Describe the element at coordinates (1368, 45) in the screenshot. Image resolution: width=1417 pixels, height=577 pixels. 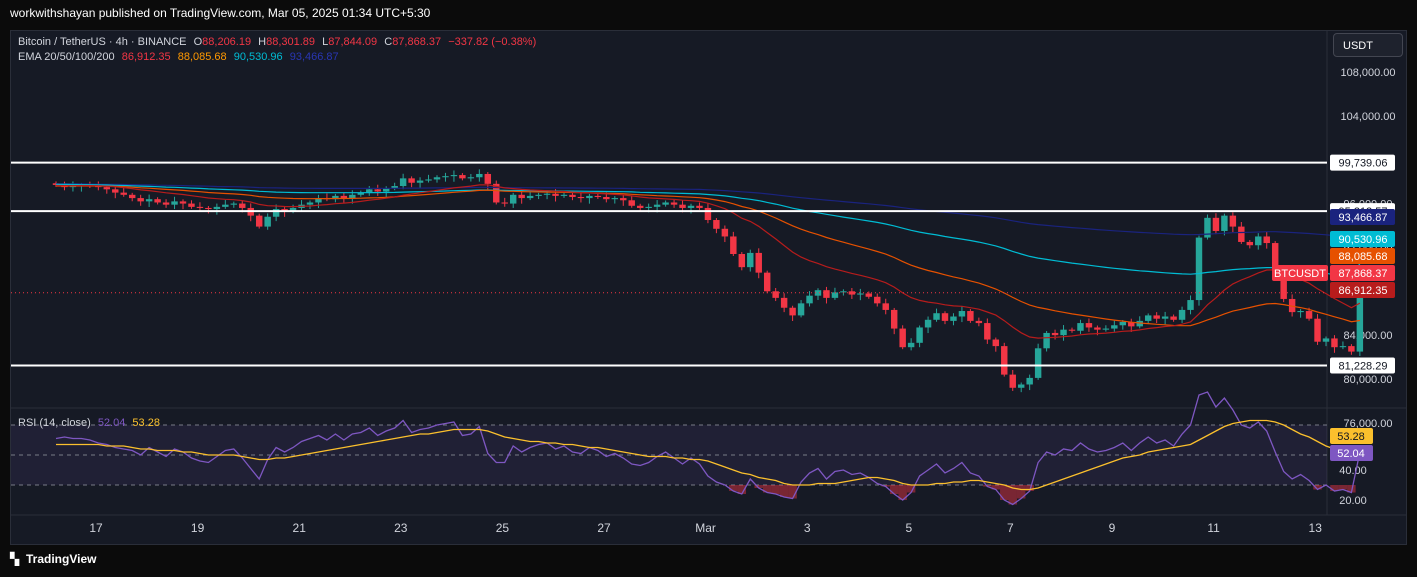
I see `currency-button: USDT` at that location.